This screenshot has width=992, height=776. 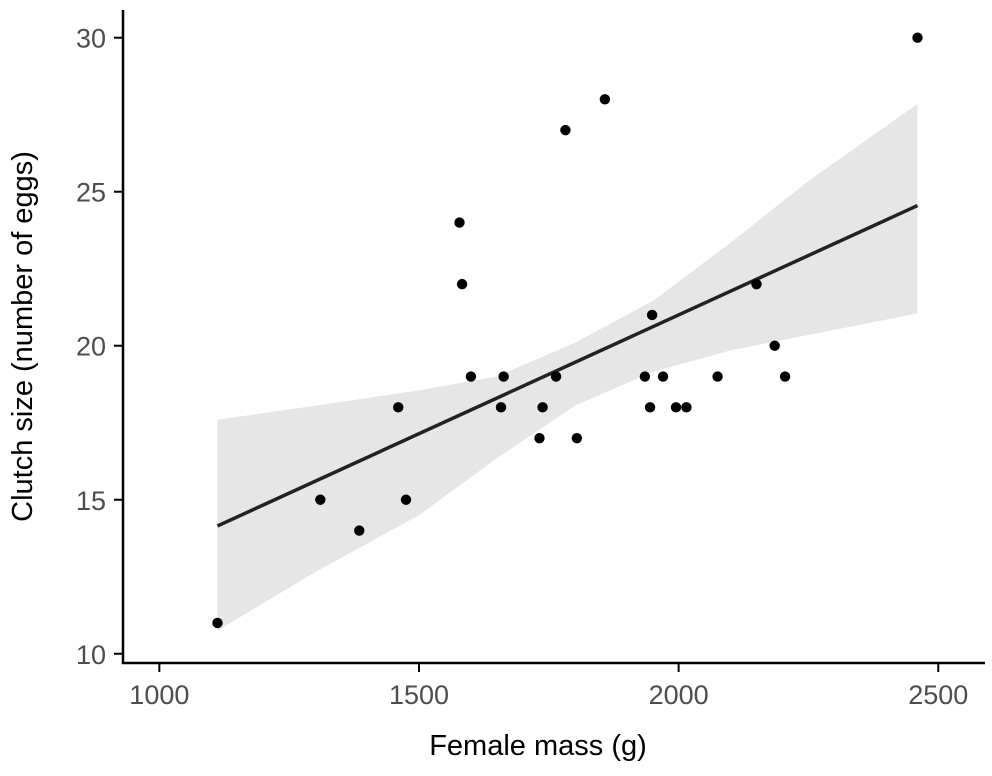 What do you see at coordinates (23, 336) in the screenshot?
I see `y-axis-title: Clutch size (number of eggs)` at bounding box center [23, 336].